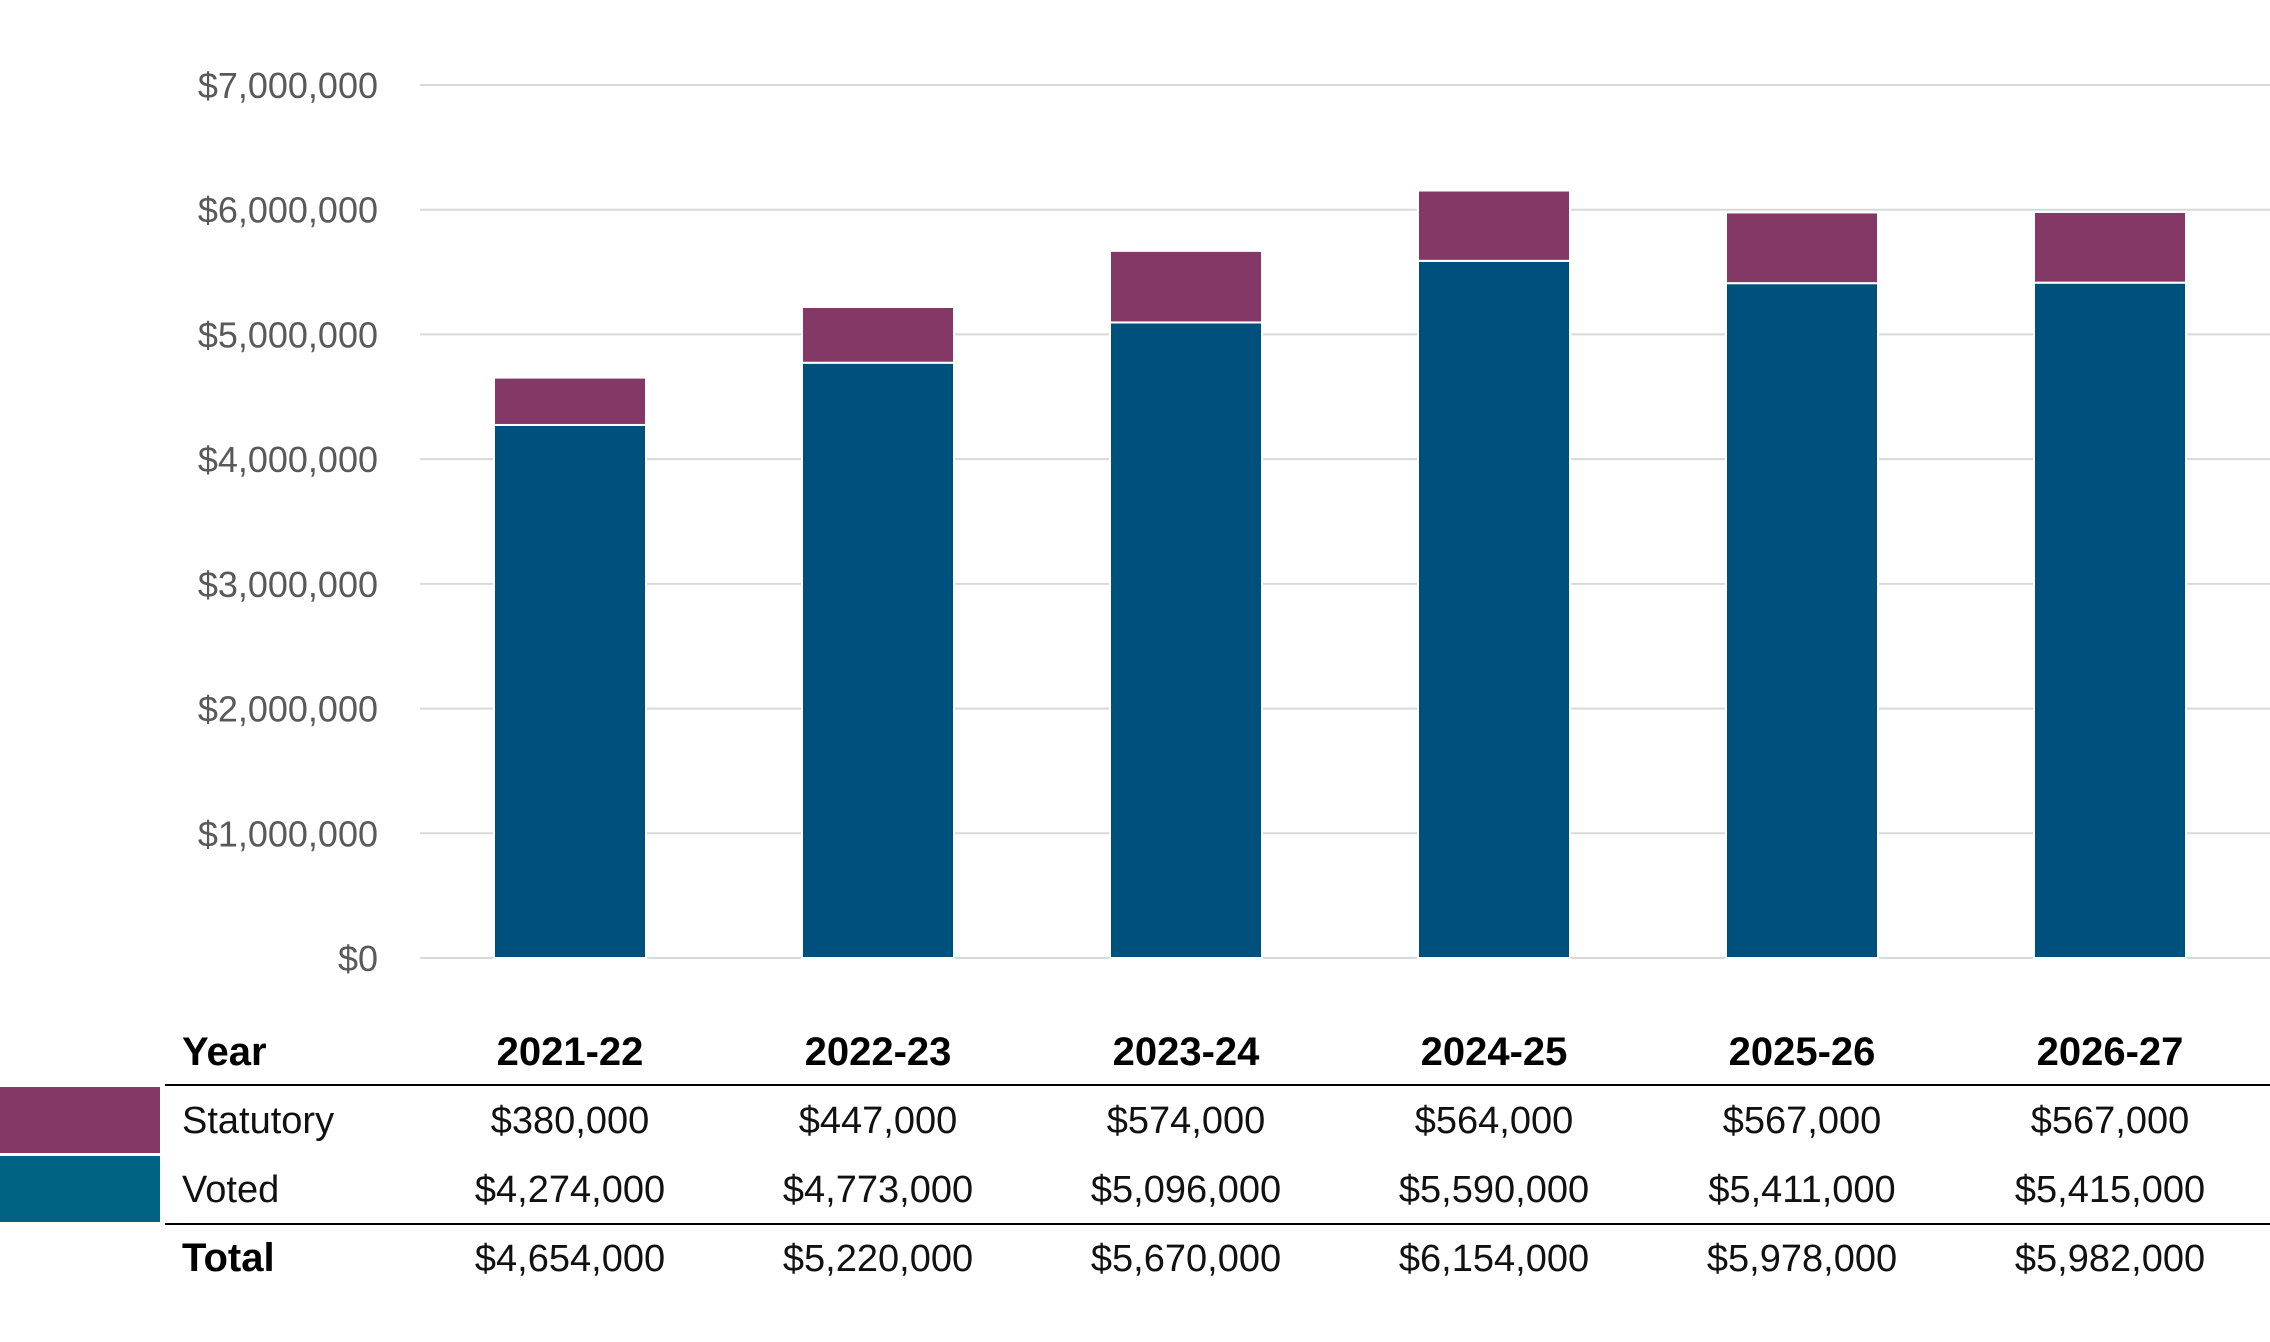 Image resolution: width=2270 pixels, height=1342 pixels. Describe the element at coordinates (1186, 1259) in the screenshot. I see `table-total-cell: $5,670,000` at that location.